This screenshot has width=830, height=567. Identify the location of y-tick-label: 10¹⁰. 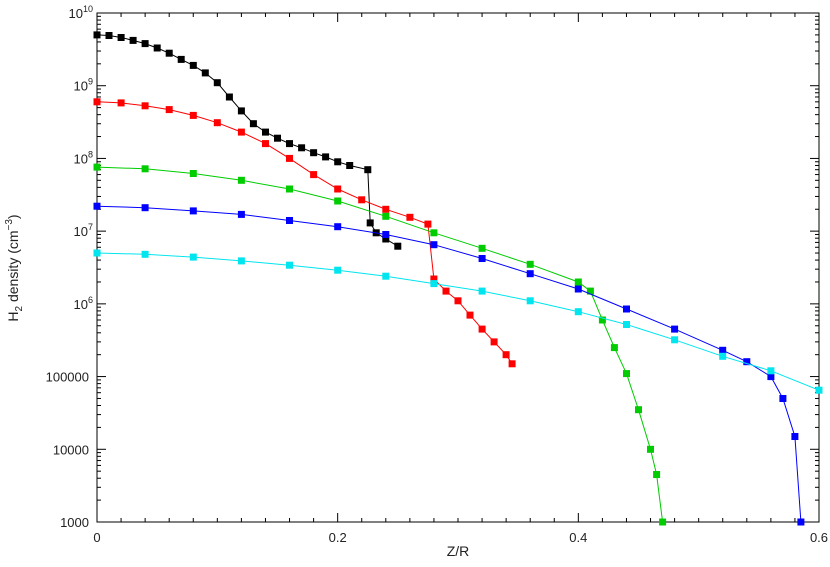
(81, 12).